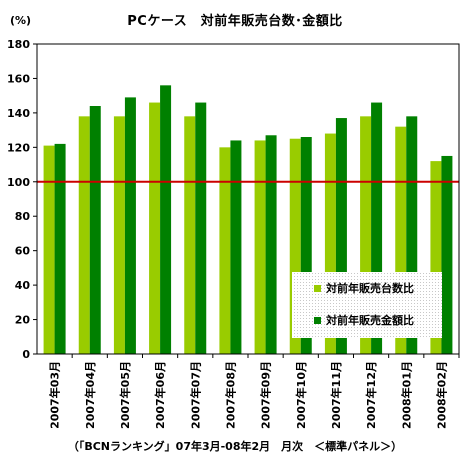  What do you see at coordinates (90, 395) in the screenshot?
I see `x-tick-label: 2007年04月` at bounding box center [90, 395].